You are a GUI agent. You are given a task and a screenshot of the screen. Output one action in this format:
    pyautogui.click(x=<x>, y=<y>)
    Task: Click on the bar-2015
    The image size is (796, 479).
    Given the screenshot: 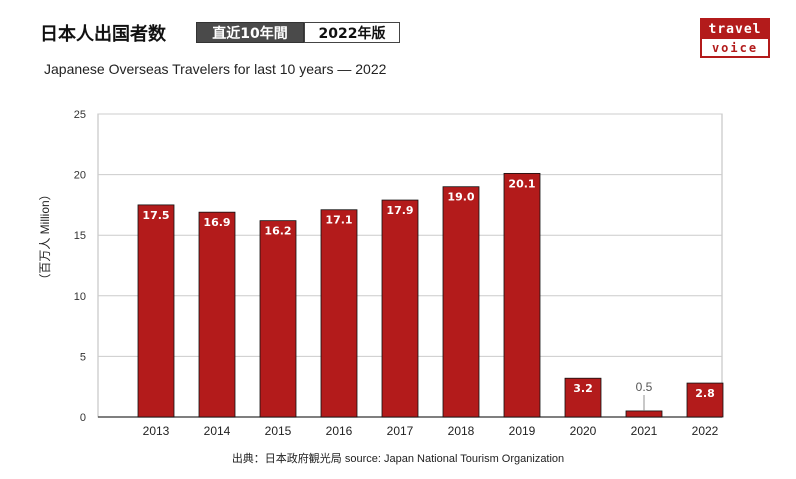 What is the action you would take?
    pyautogui.click(x=278, y=319)
    